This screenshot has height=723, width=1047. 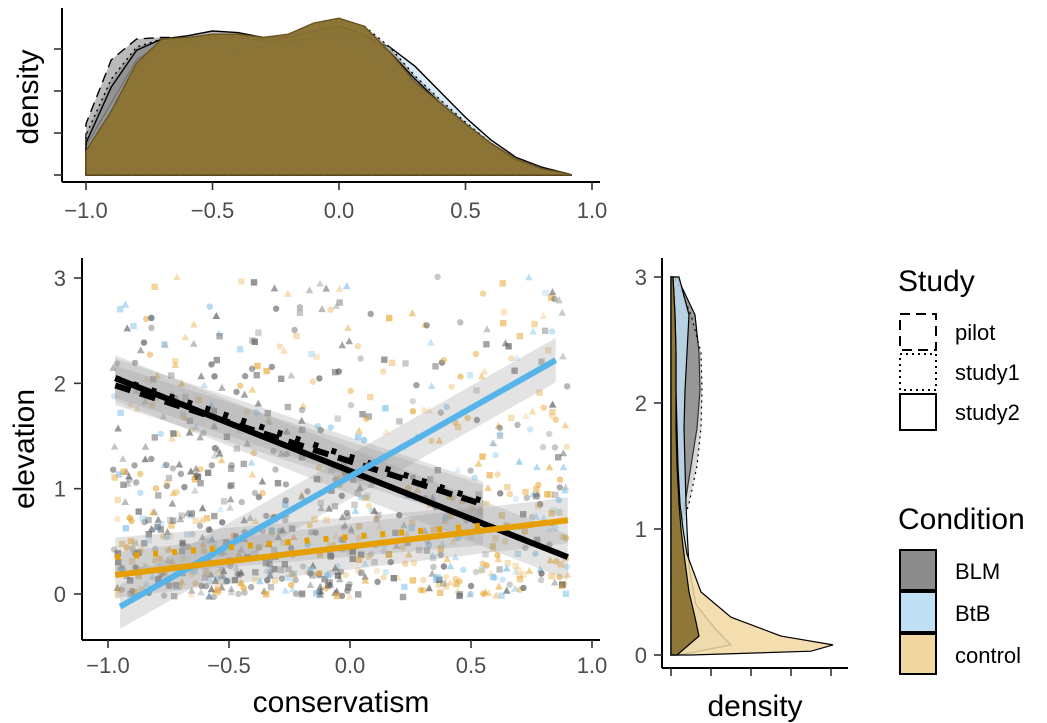 I want to click on fit-line-control-study2, so click(x=341, y=548).